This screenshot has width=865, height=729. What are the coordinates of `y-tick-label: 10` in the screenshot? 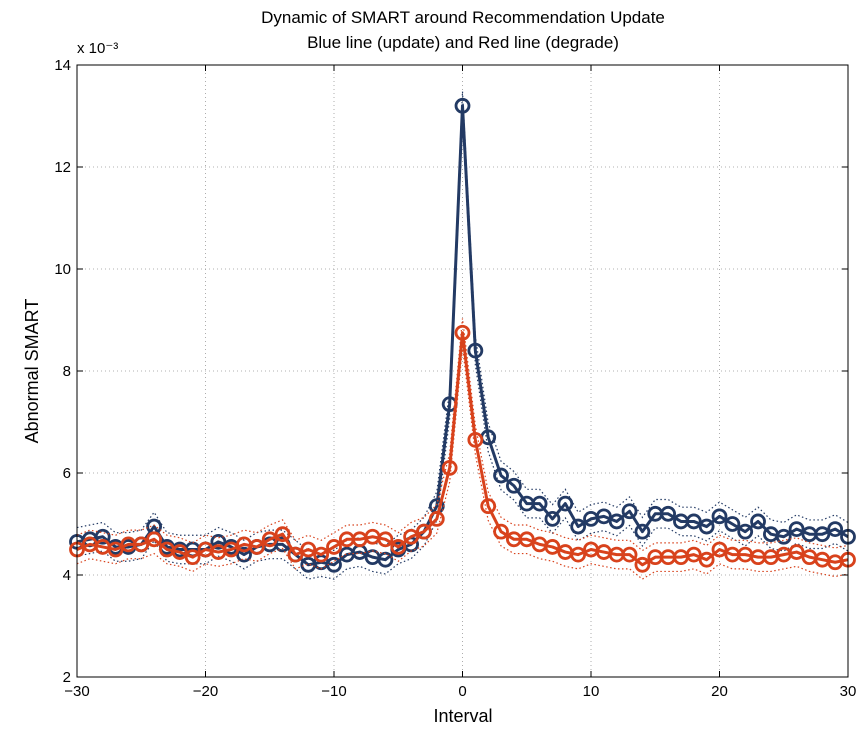 It's located at (62, 269).